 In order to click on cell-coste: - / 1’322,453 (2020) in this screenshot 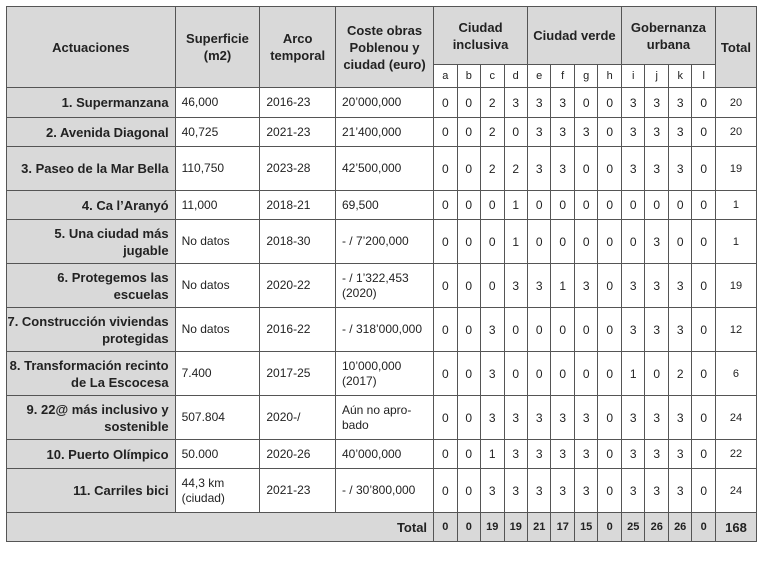, I will do `click(384, 285)`.